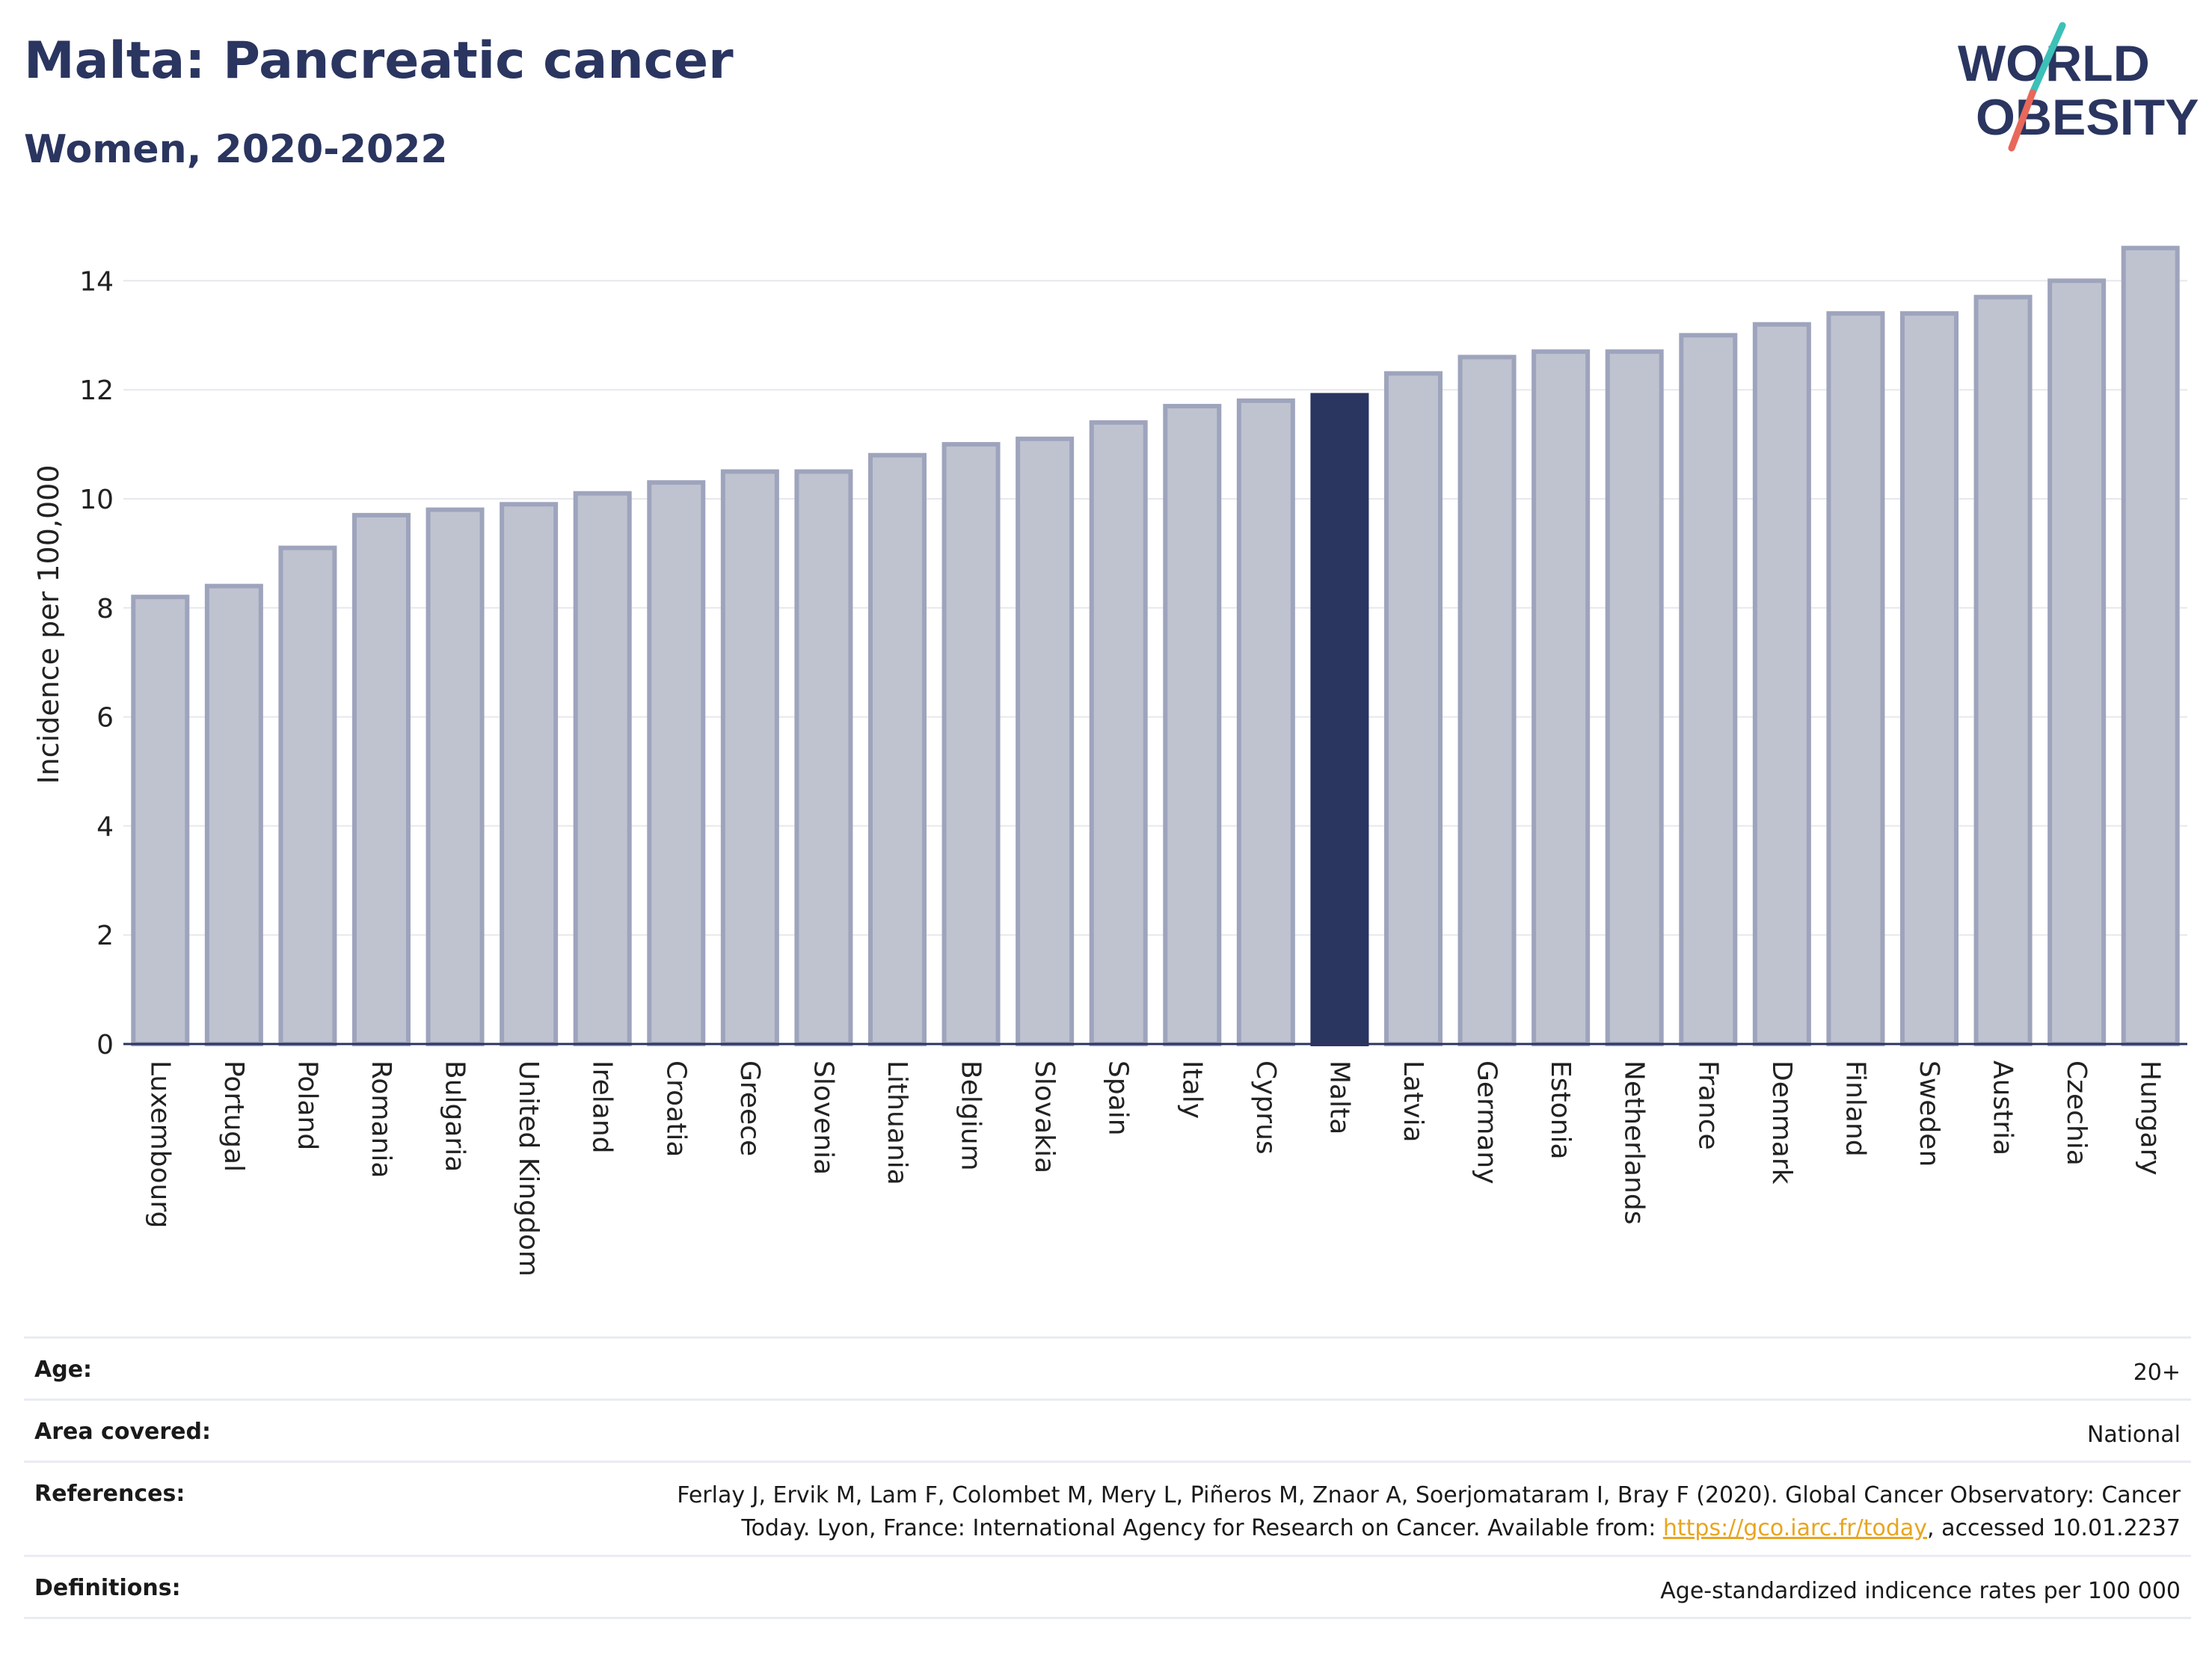 The width and height of the screenshot is (2212, 1655). I want to click on y-tick-label: 14, so click(96, 281).